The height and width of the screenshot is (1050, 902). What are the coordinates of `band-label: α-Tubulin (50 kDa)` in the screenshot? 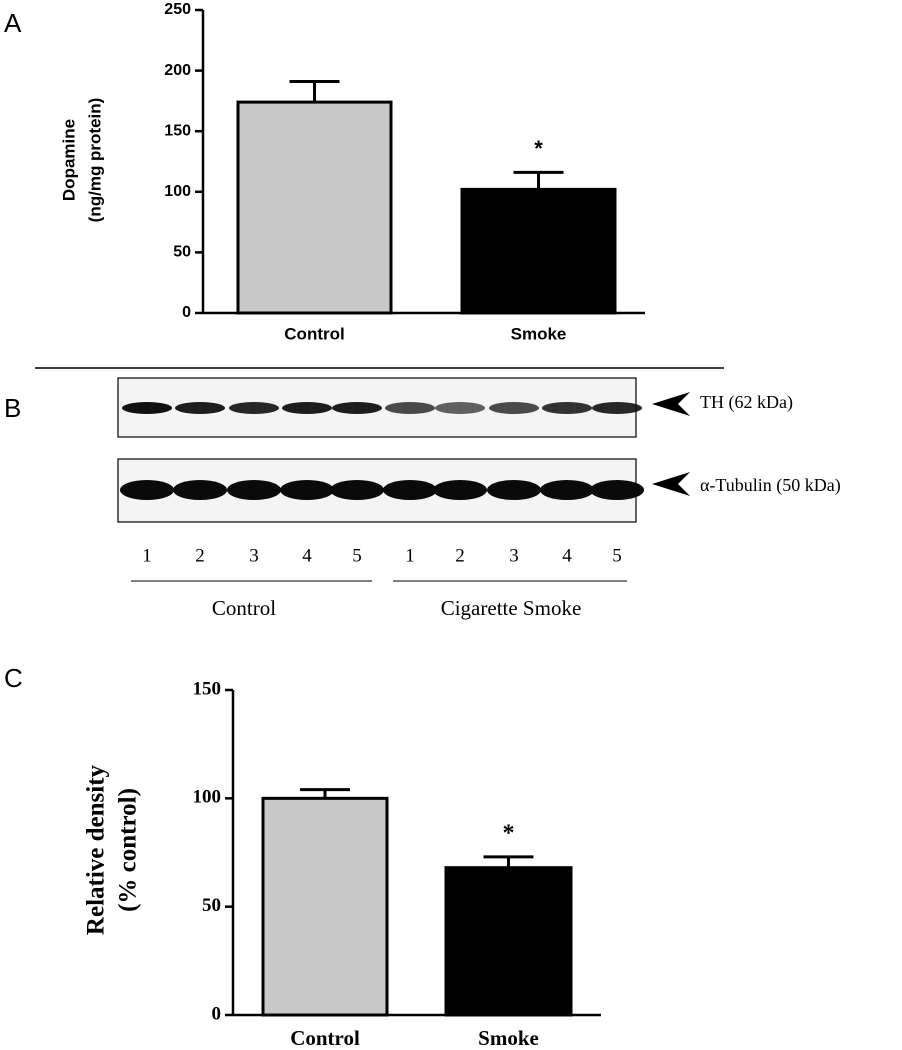 It's located at (770, 485).